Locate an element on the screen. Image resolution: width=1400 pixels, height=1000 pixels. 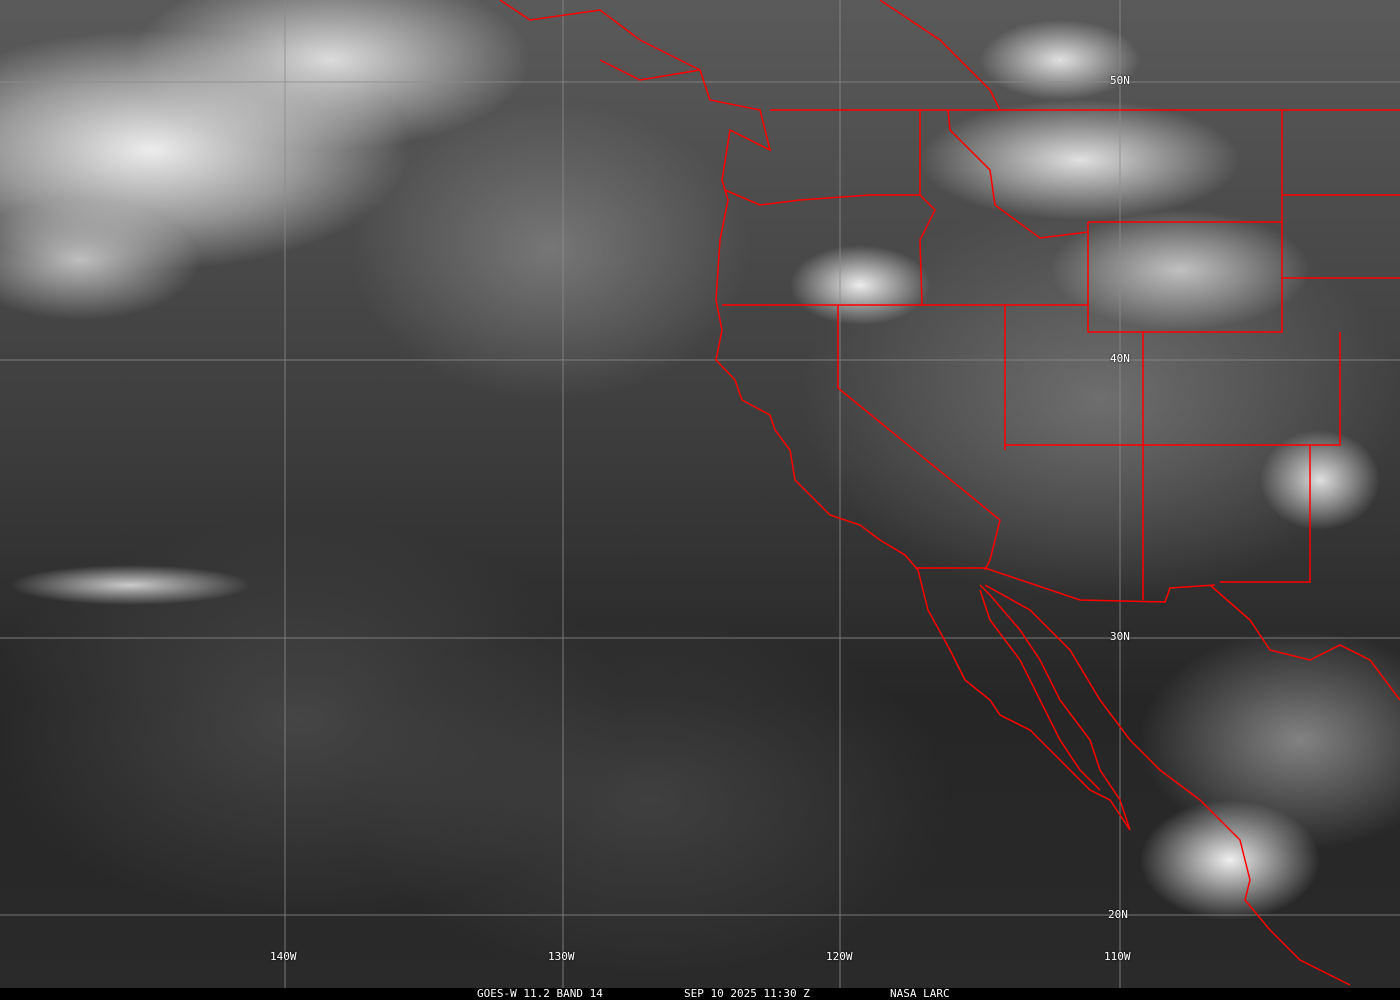
bc-alberta-border is located at coordinates (940, 55).